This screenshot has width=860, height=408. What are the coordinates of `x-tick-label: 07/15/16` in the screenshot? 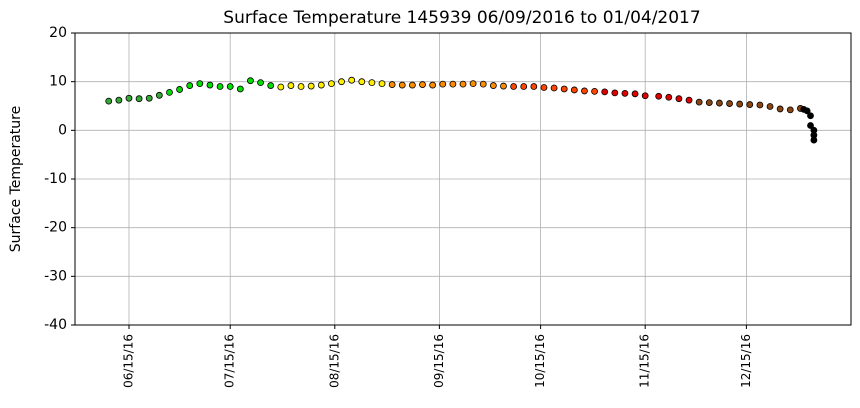 It's located at (230, 361).